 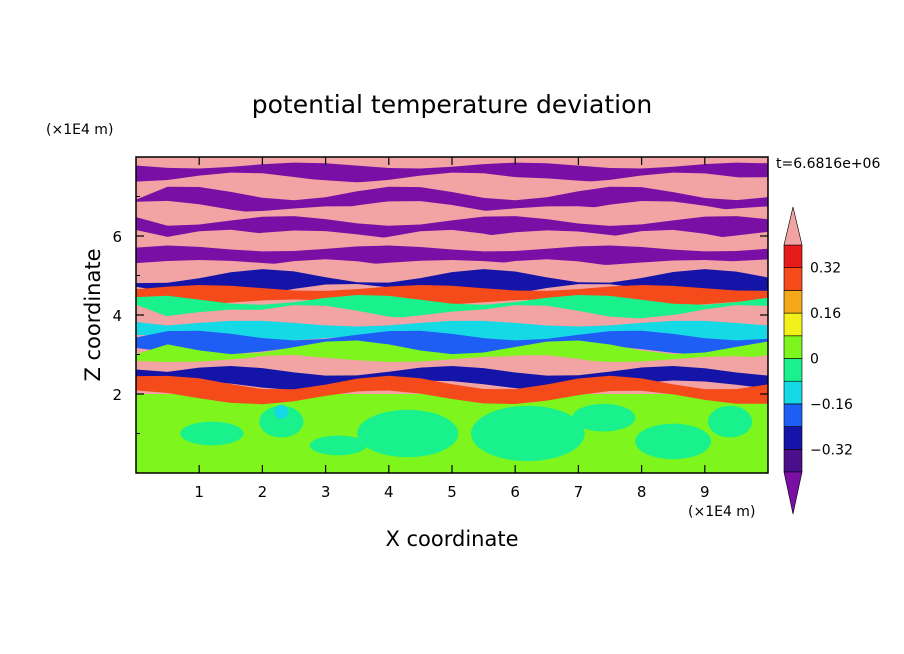 I want to click on colorbar: 0.32 0.16 0 −0.16 −0.32, so click(x=818, y=360).